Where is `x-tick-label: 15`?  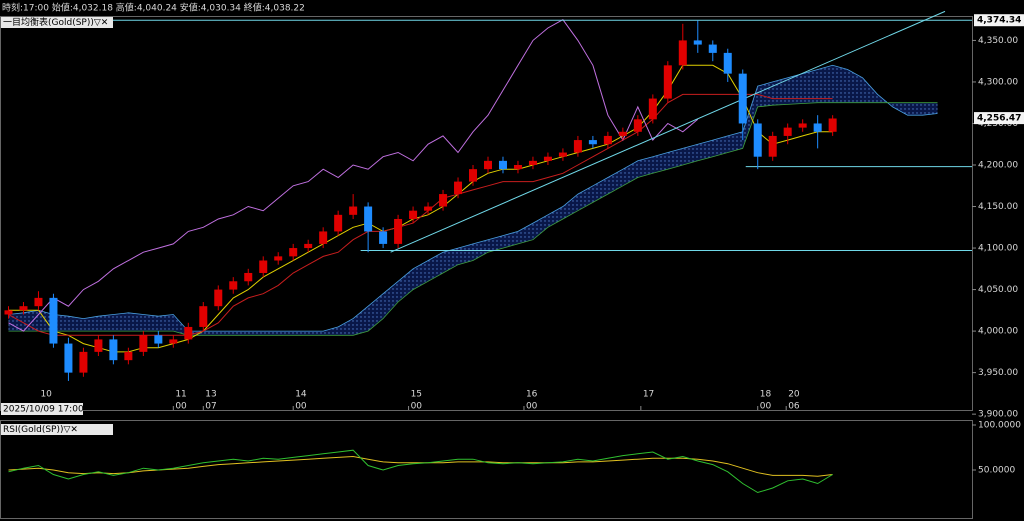 x-tick-label: 15 is located at coordinates (416, 395).